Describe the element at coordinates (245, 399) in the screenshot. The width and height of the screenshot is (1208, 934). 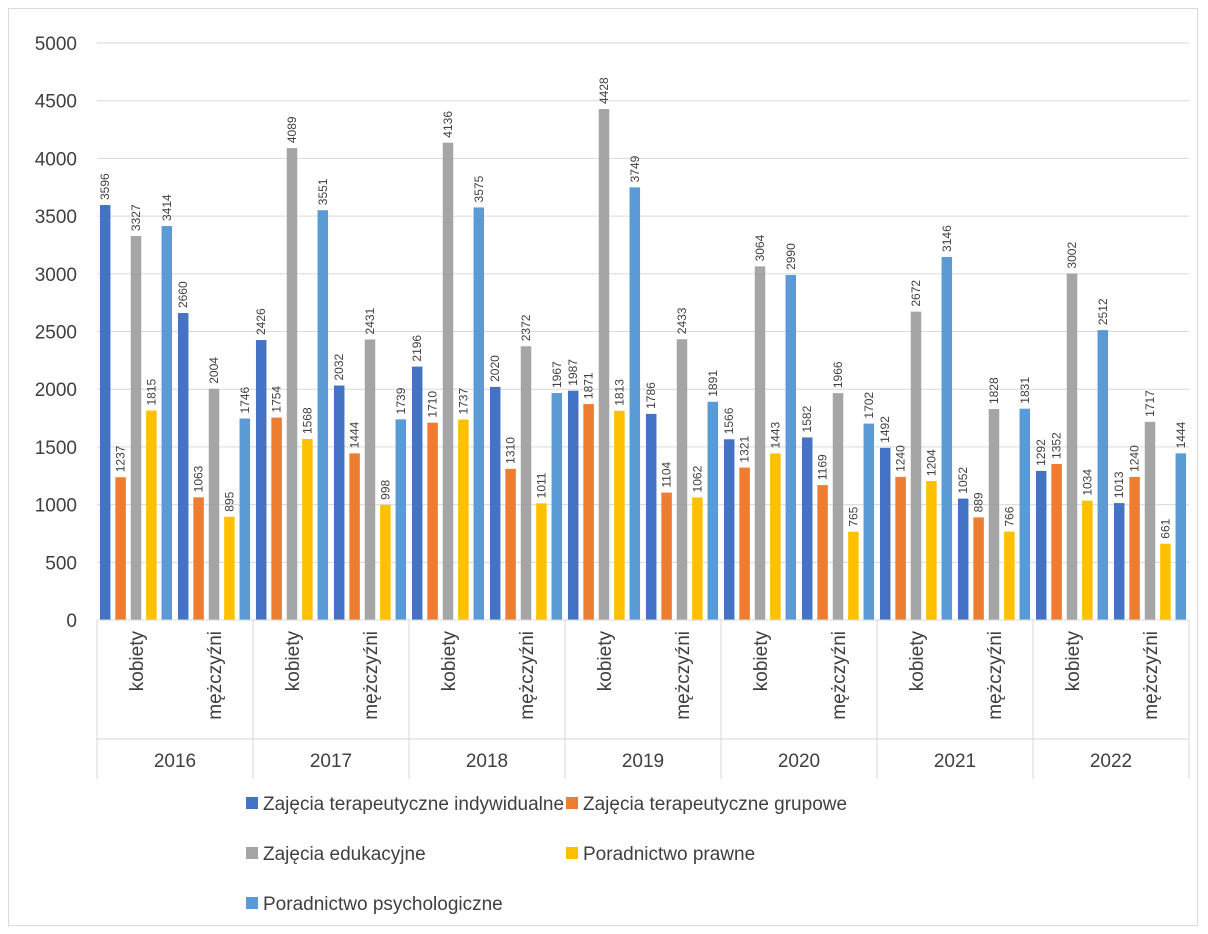
I see `data-label: 1746` at that location.